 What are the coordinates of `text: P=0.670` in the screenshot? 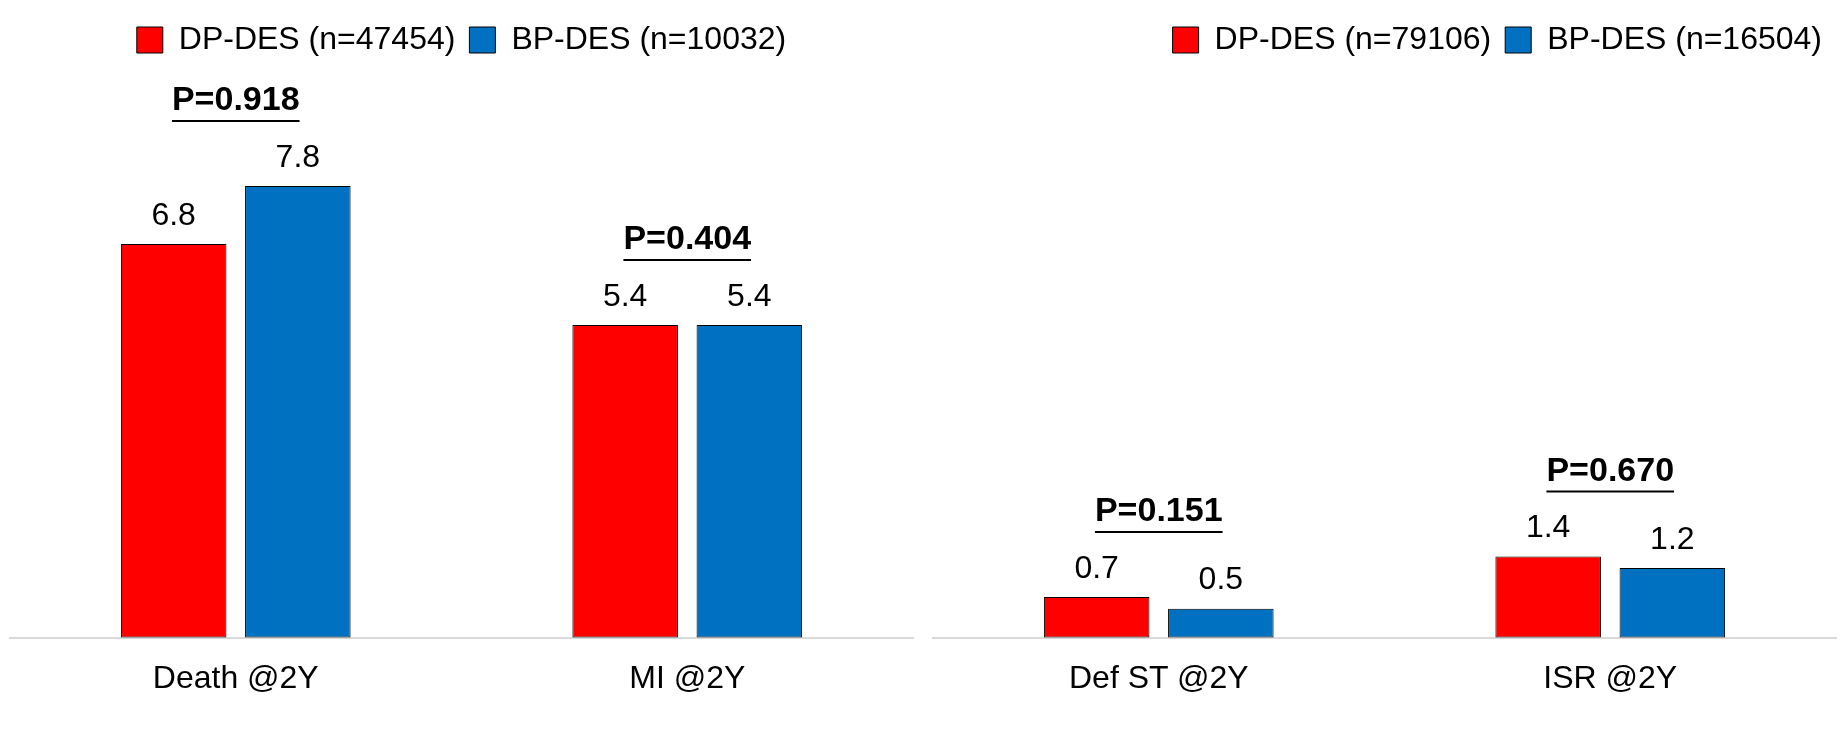 It's located at (1610, 468).